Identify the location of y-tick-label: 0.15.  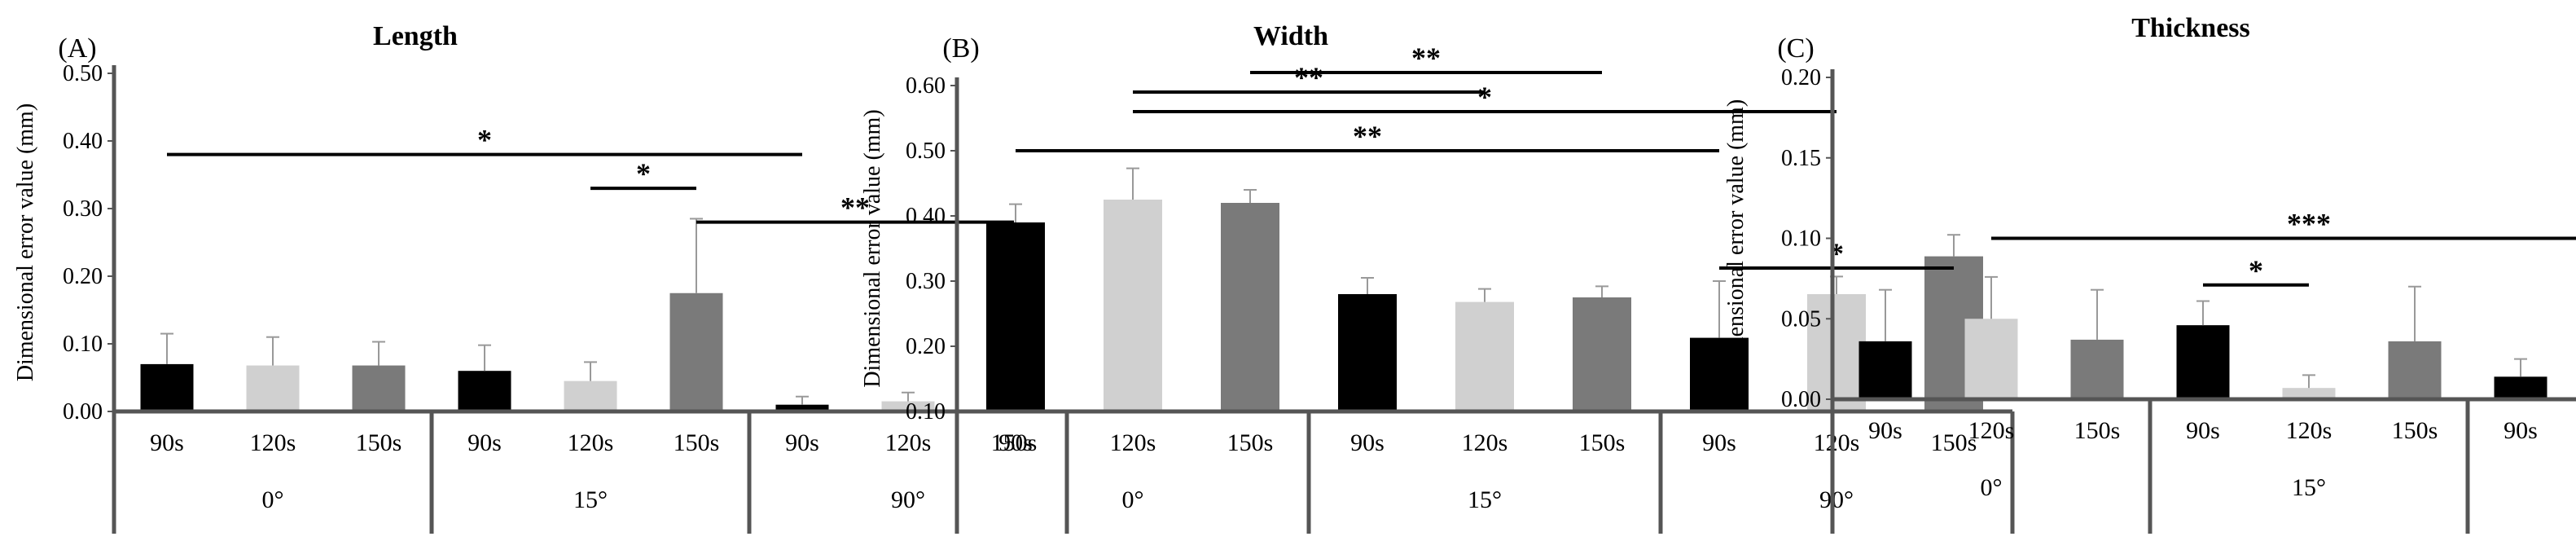
(1801, 158).